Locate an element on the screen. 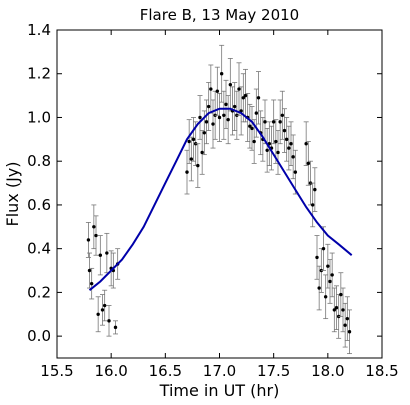 Image resolution: width=410 pixels, height=405 pixels. y-tick-label: 0.8 is located at coordinates (39, 161).